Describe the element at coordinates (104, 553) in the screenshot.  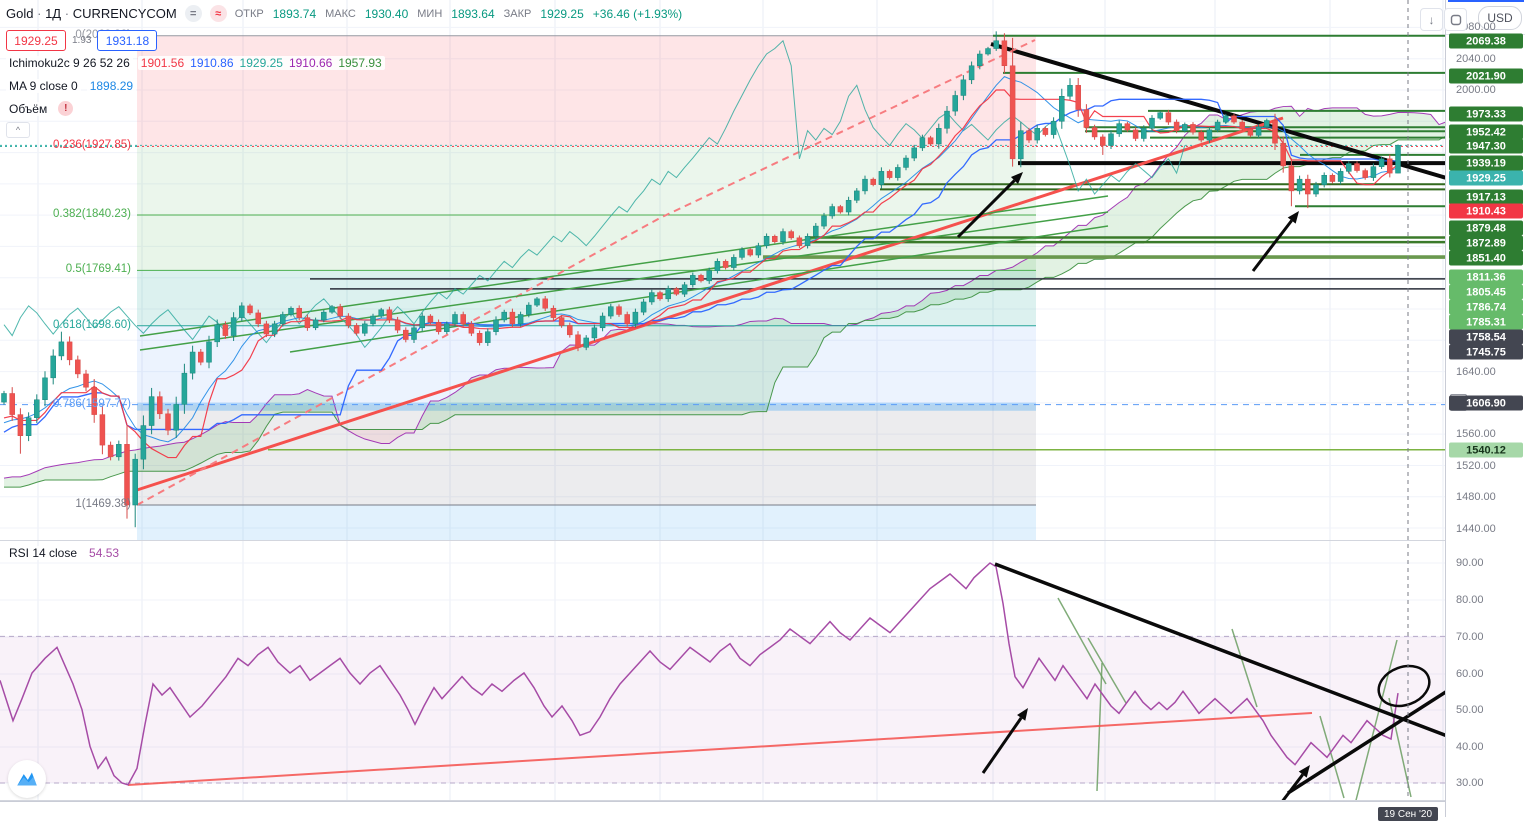
I see `rsi-value: 54.53` at that location.